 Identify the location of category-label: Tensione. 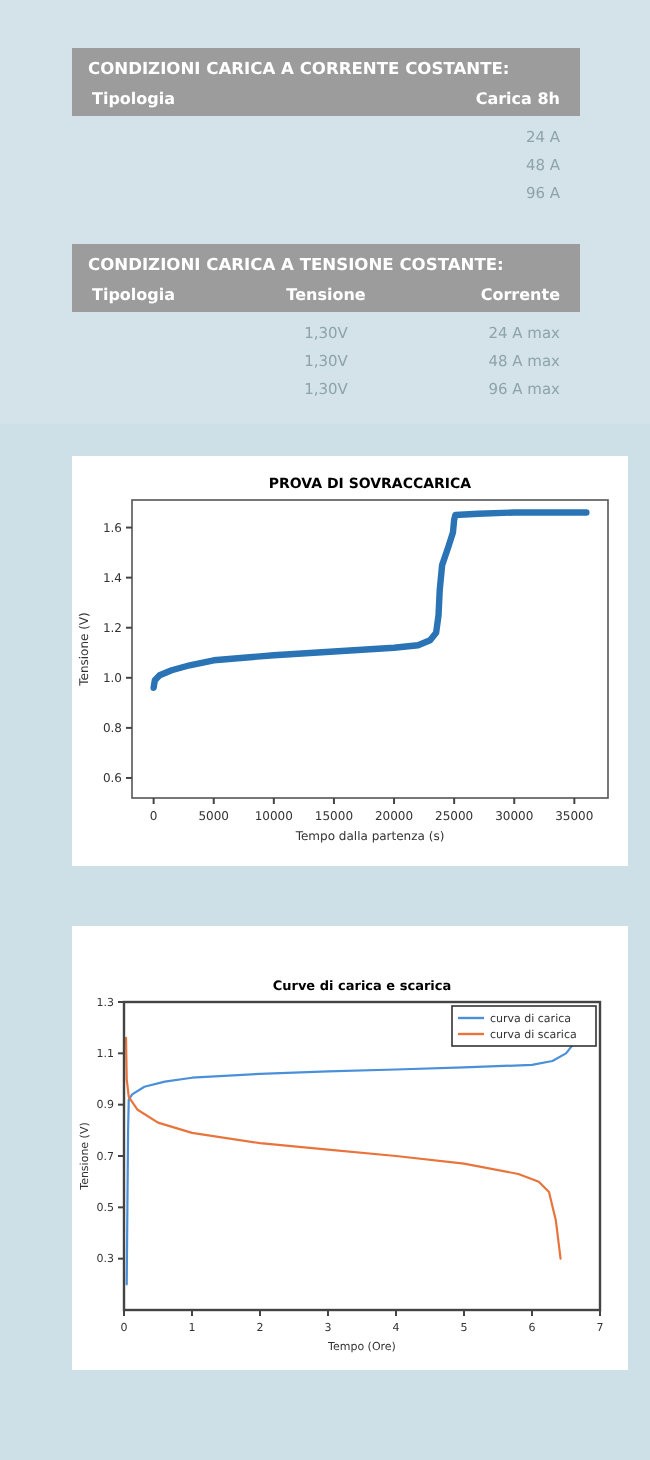
(326, 295).